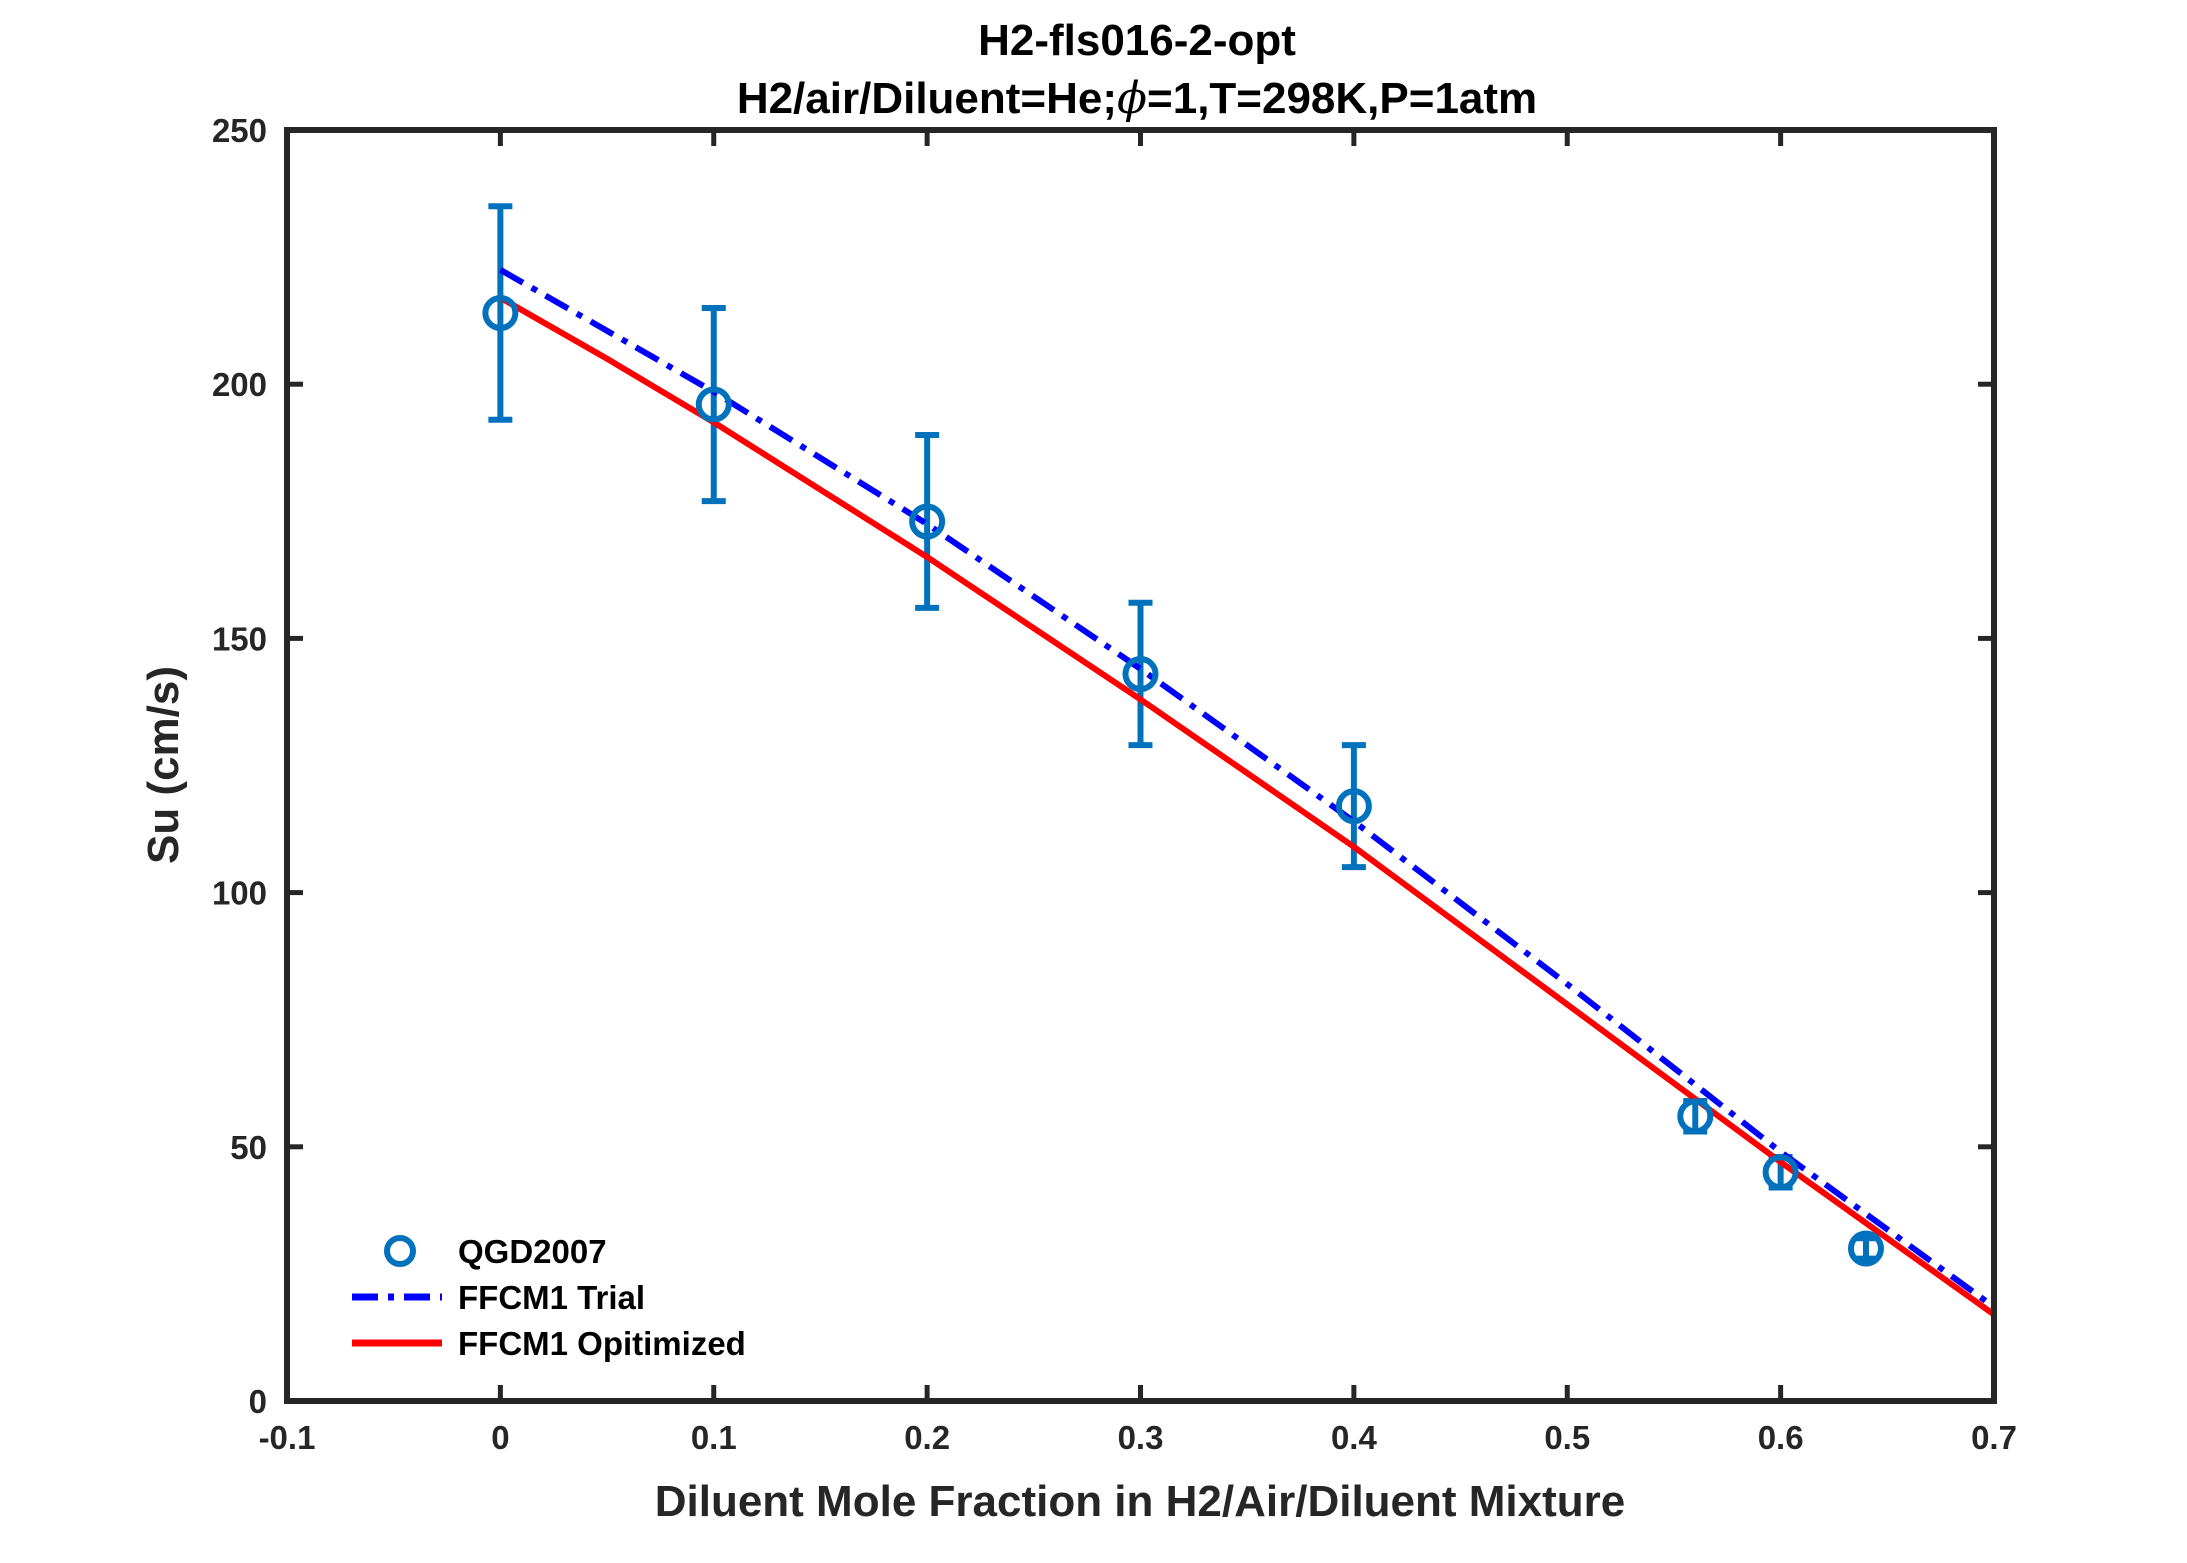 The image size is (2187, 1563). I want to click on x-tick-label: 0.5, so click(1567, 1437).